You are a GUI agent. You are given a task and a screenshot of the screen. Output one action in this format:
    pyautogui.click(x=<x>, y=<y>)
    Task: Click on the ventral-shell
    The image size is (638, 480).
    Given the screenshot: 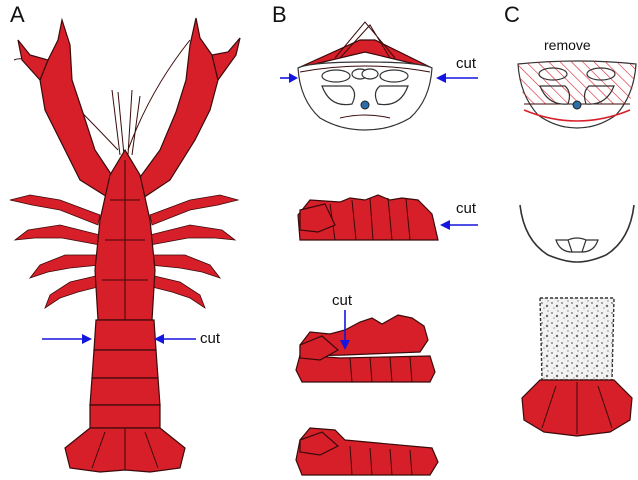 What is the action you would take?
    pyautogui.click(x=577, y=233)
    